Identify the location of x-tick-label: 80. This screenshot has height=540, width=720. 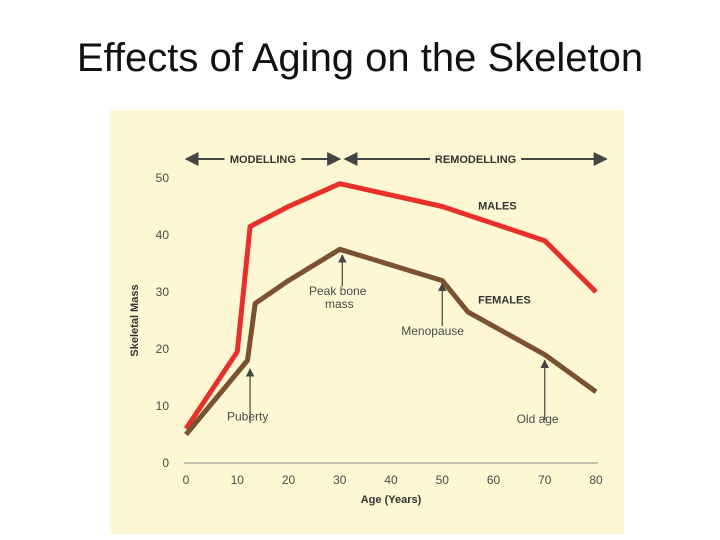
(596, 480).